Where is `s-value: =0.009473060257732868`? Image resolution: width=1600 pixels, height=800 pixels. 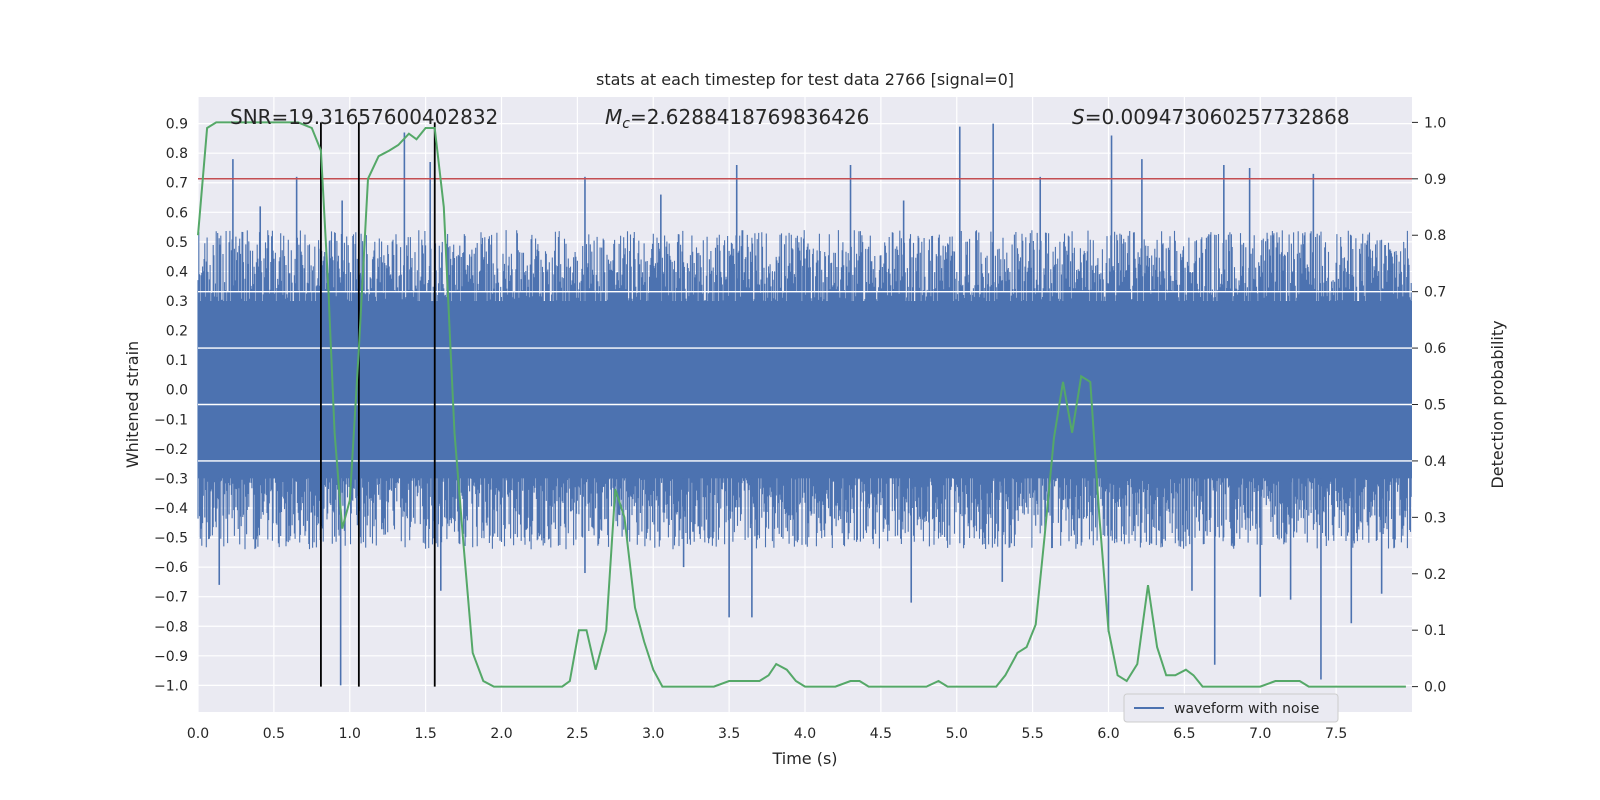
s-value: =0.009473060257732868 is located at coordinates (1217, 117).